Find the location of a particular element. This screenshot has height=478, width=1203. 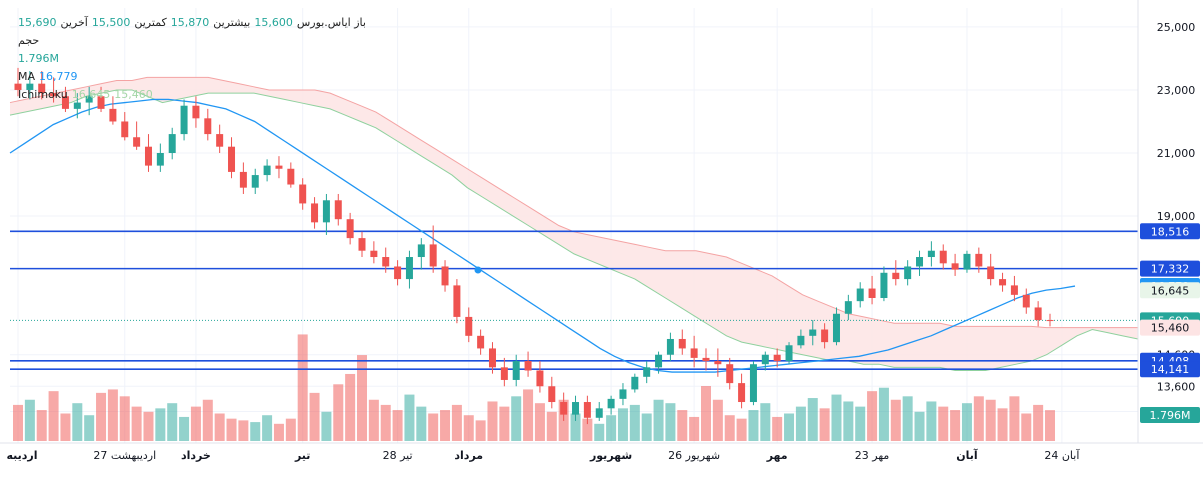

hline-price-tag: 14,141 is located at coordinates (1170, 369).